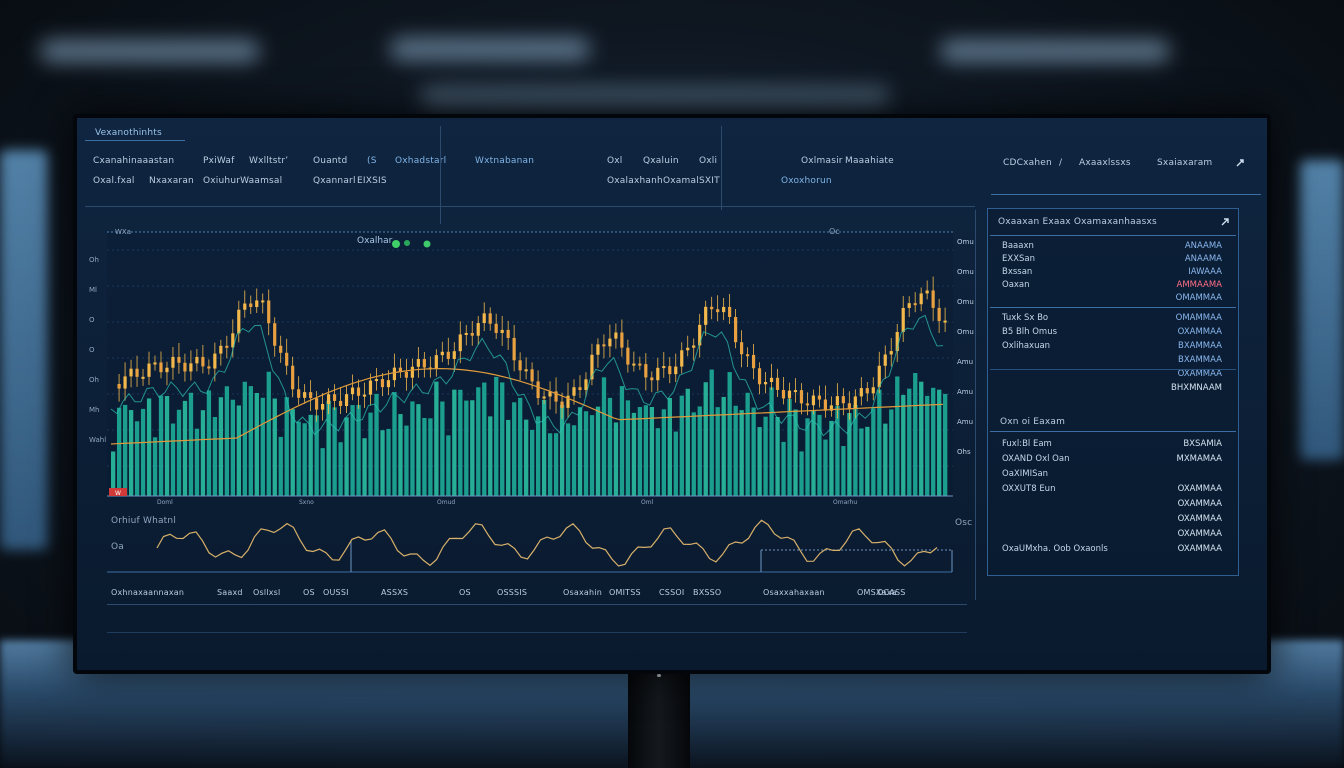  Describe the element at coordinates (148, 592) in the screenshot. I see `footer-item: Oxhnaxaannaxan` at that location.